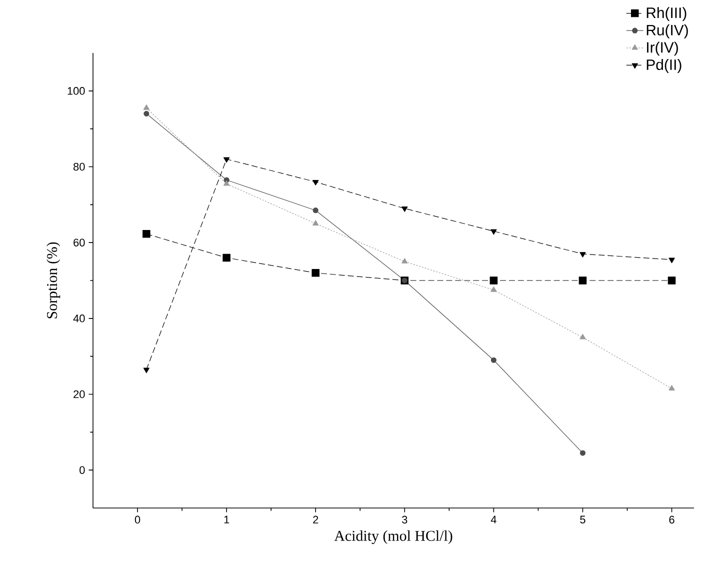  What do you see at coordinates (79, 394) in the screenshot?
I see `y-tick-label: 20` at bounding box center [79, 394].